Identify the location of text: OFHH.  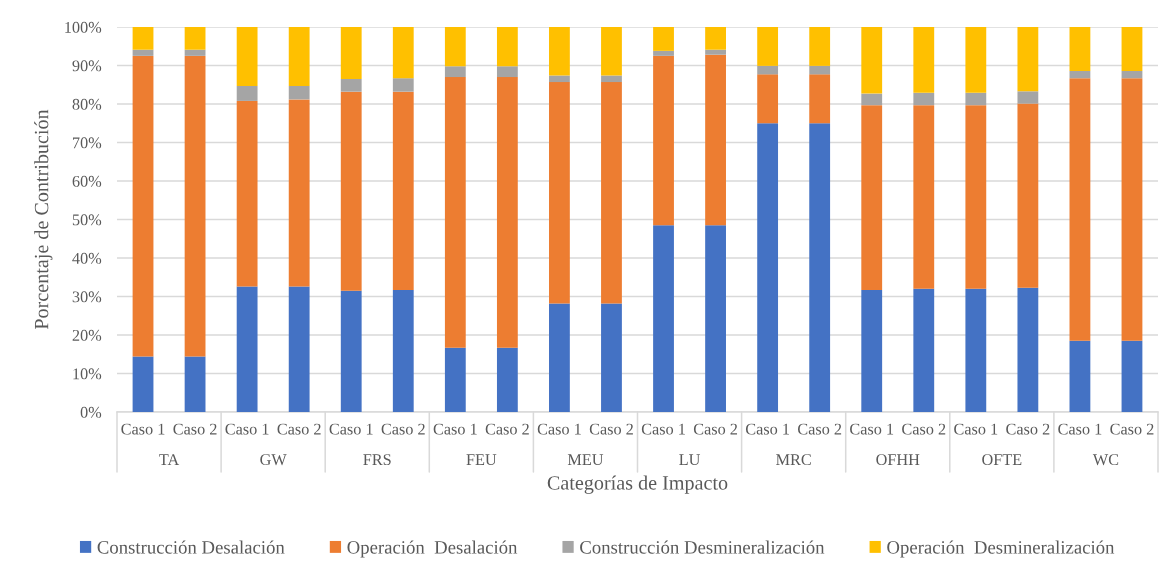
(898, 460).